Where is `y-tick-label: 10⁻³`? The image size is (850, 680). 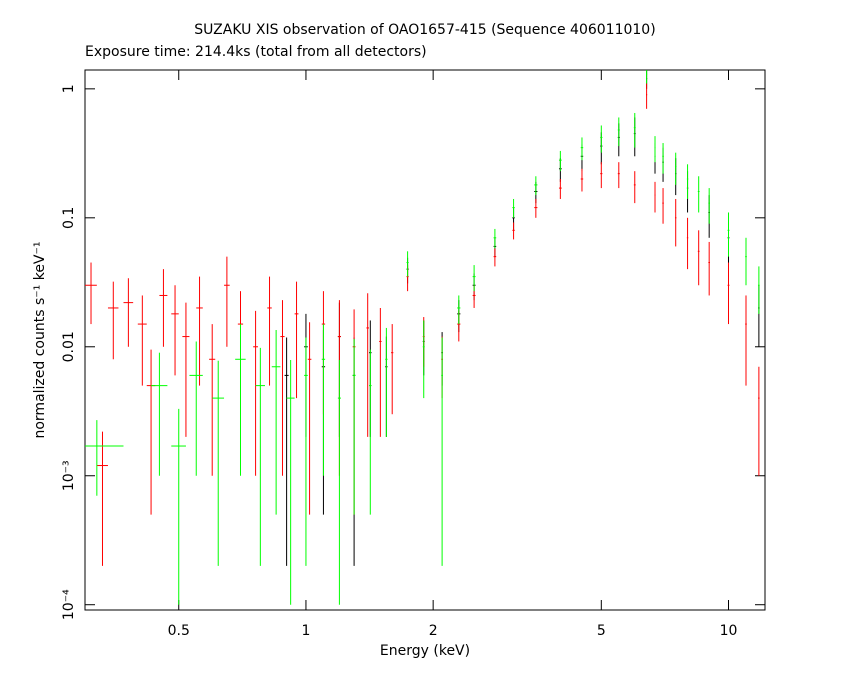
y-tick-label: 10⁻³ is located at coordinates (69, 475).